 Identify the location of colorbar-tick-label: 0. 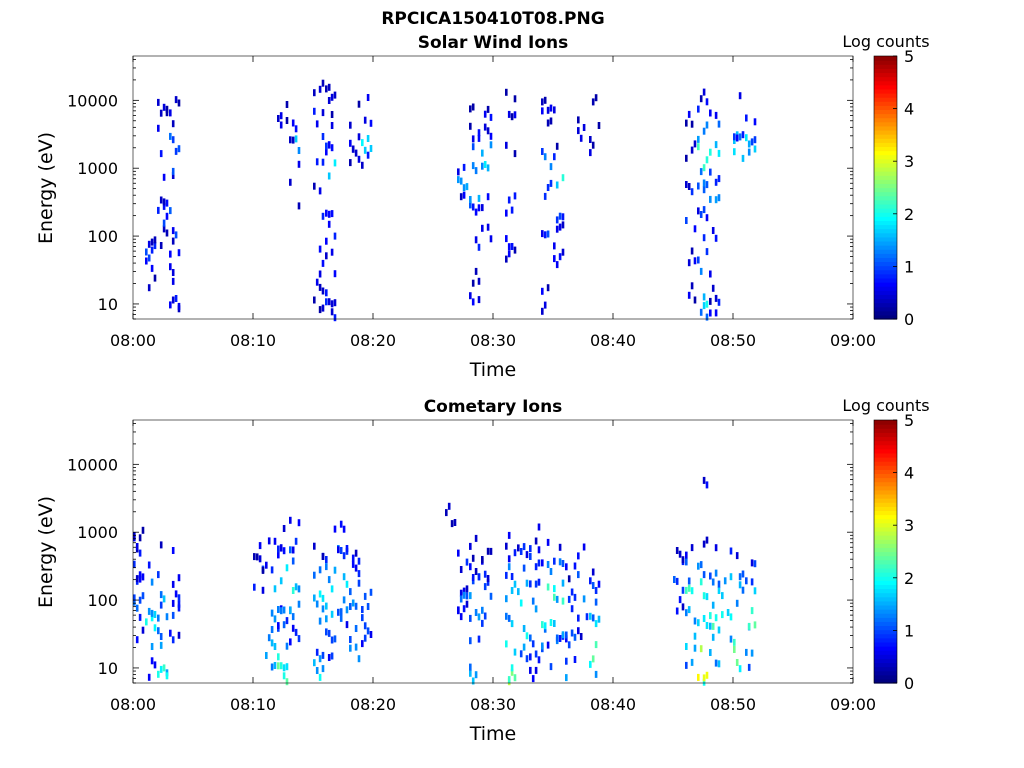
(909, 683).